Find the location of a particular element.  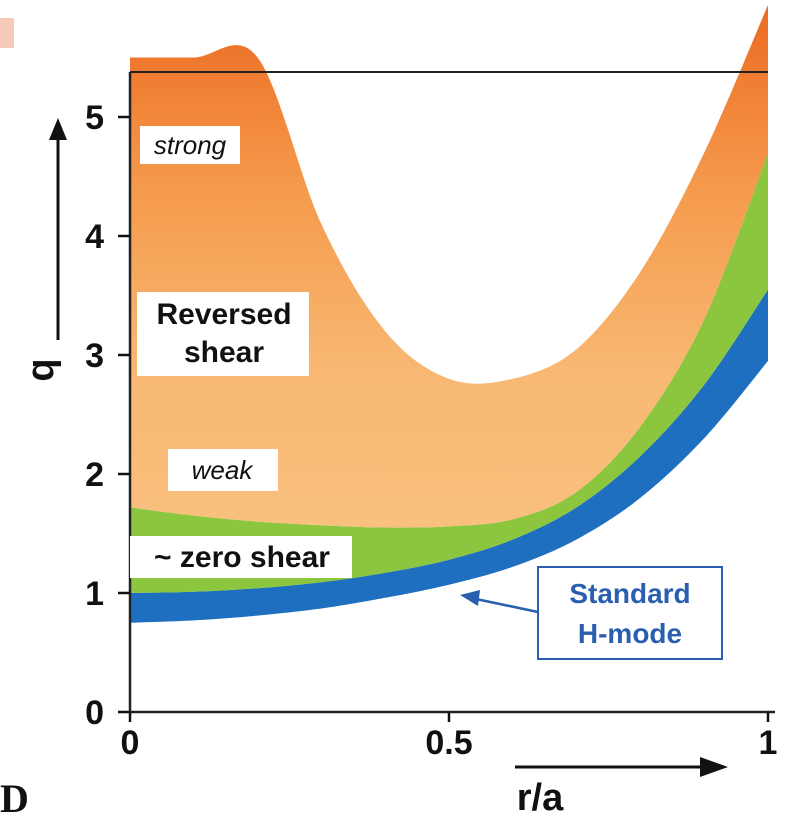

q-axis-arrow is located at coordinates (58, 229).